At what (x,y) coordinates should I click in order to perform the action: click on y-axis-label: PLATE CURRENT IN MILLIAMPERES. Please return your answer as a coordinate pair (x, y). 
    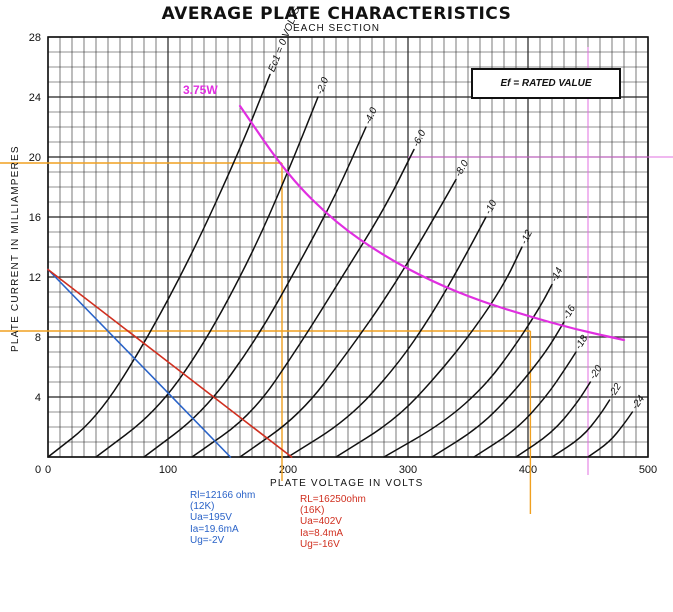
    Looking at the image, I should click on (15, 248).